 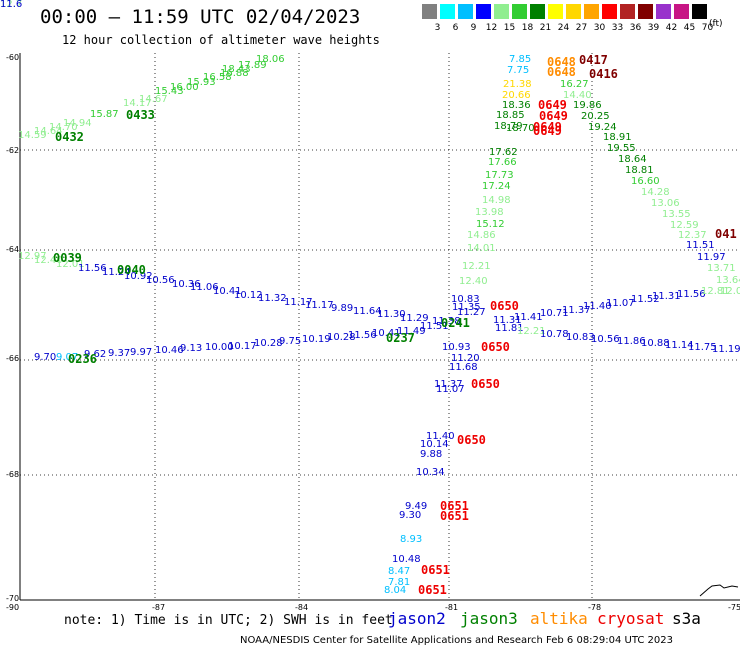 I want to click on page-title: 00:00 – 11:59 UTC 02/04/2023, so click(x=200, y=17).